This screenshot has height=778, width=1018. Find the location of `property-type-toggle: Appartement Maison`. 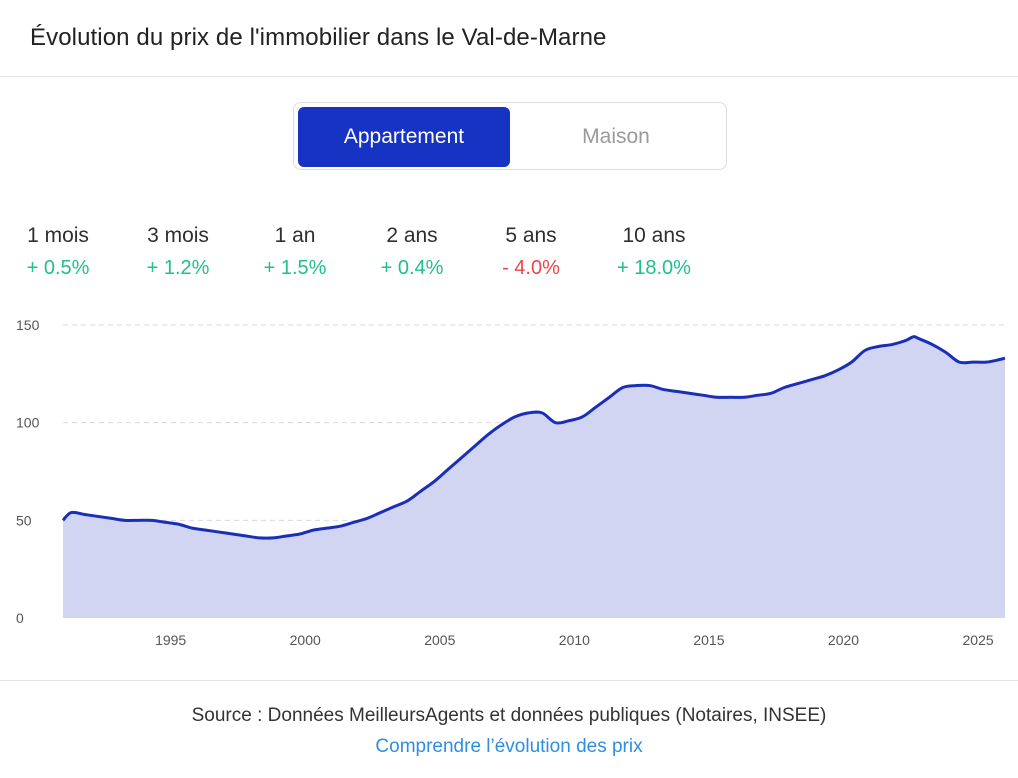

property-type-toggle: Appartement Maison is located at coordinates (510, 136).